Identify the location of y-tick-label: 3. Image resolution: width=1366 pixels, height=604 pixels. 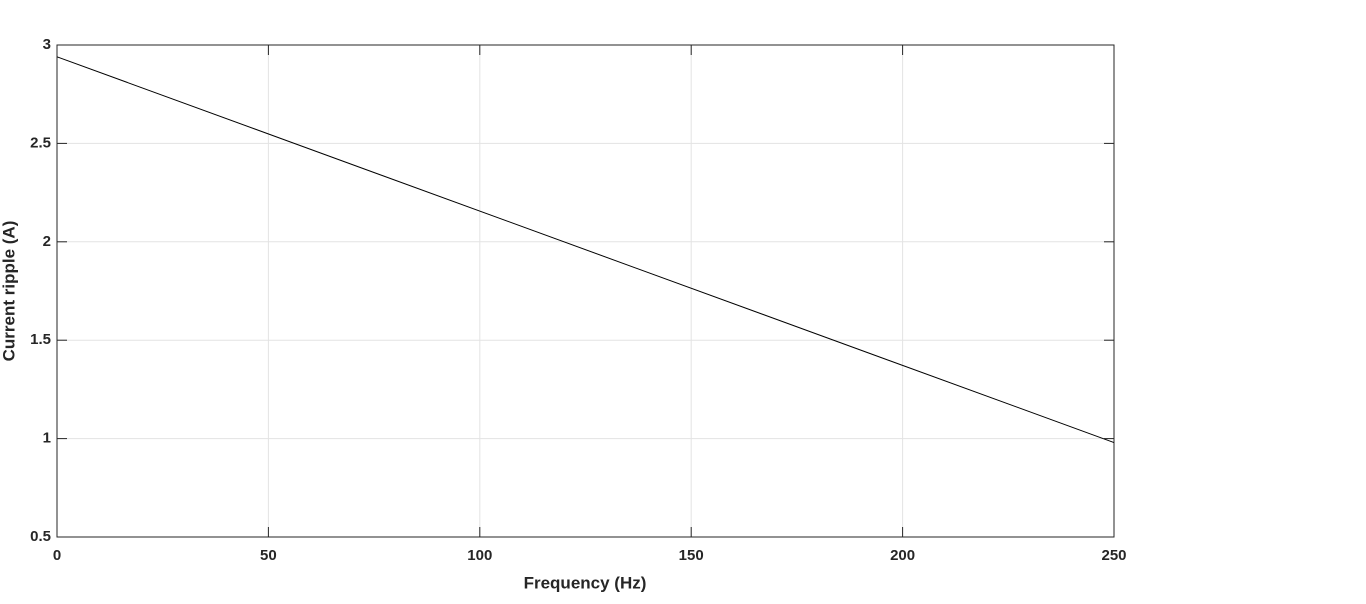
(47, 44).